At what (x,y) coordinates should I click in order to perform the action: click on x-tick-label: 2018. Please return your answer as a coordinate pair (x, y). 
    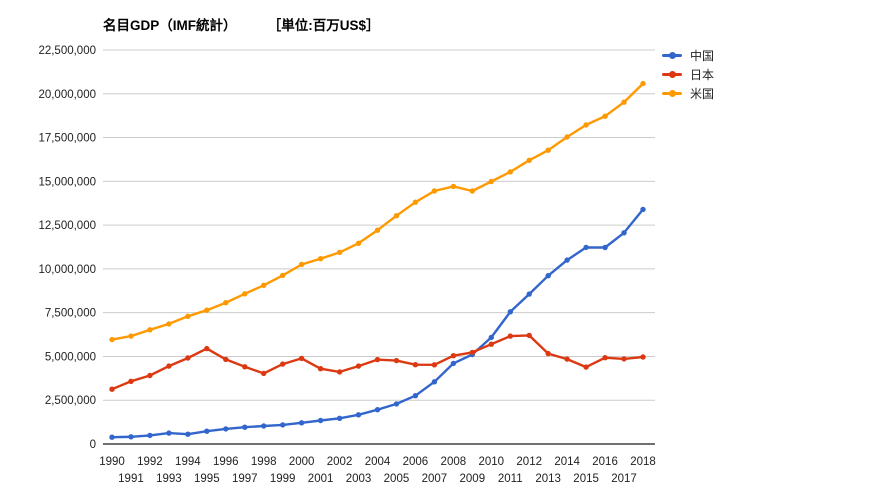
    Looking at the image, I should click on (643, 462).